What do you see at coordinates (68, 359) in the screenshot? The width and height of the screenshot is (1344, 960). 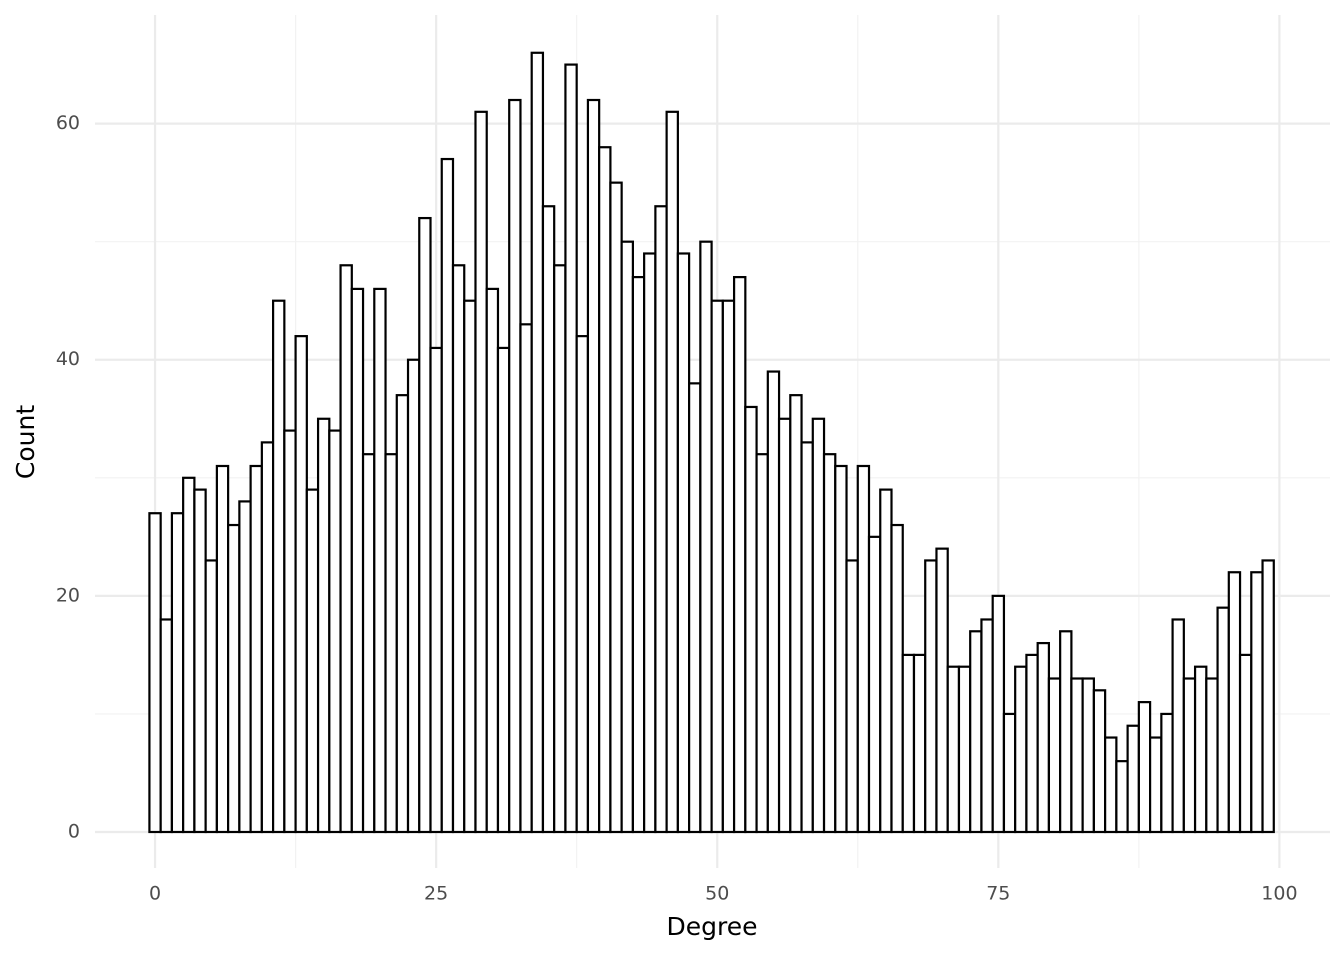 I see `y-tick-label: 40` at bounding box center [68, 359].